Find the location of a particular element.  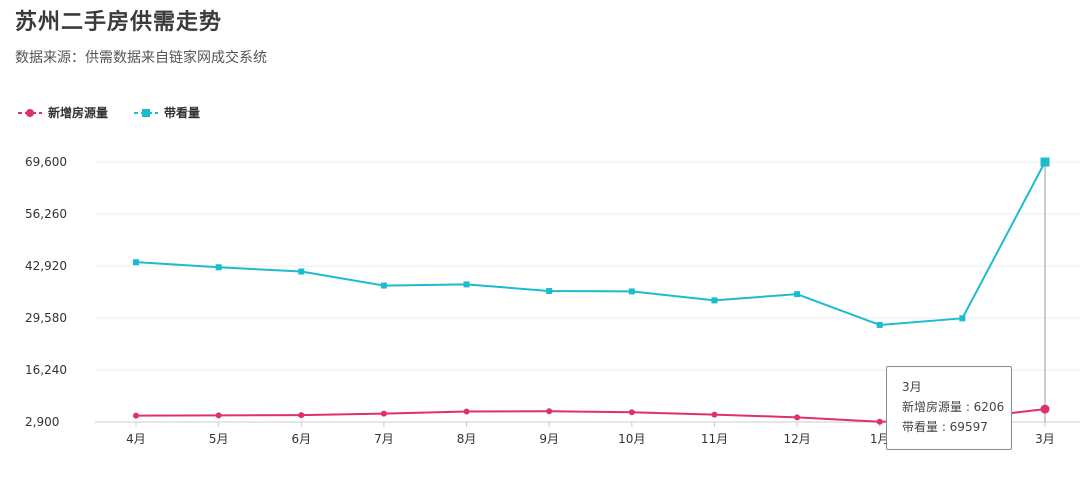

x-tick-label: 3月 is located at coordinates (1045, 439).